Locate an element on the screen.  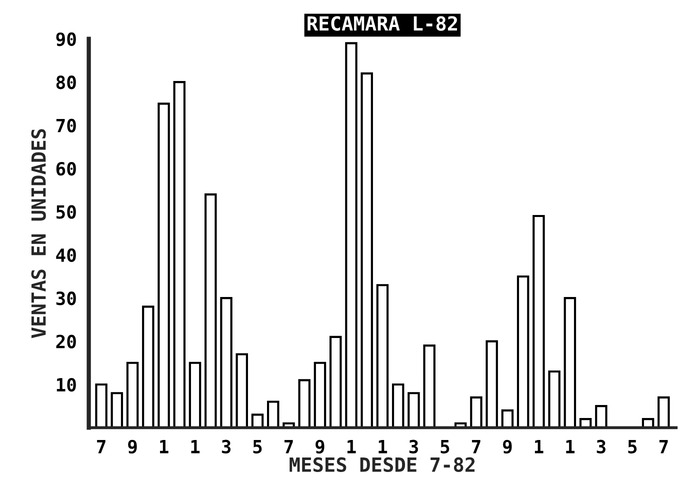
y-tick-label: 60 is located at coordinates (66, 169).